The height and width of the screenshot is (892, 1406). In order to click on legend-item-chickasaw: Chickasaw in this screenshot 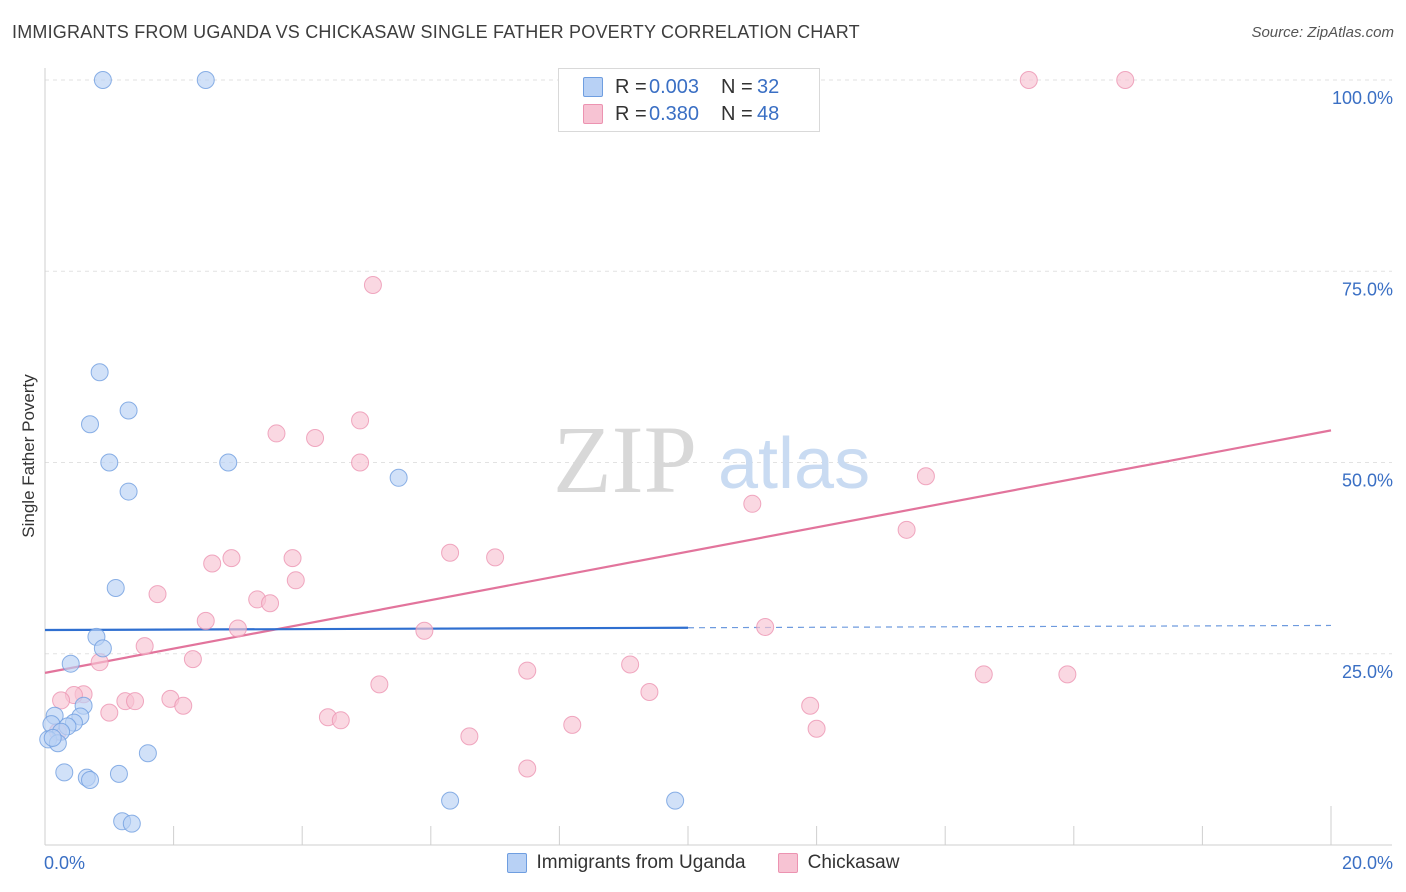, I will do `click(838, 863)`.